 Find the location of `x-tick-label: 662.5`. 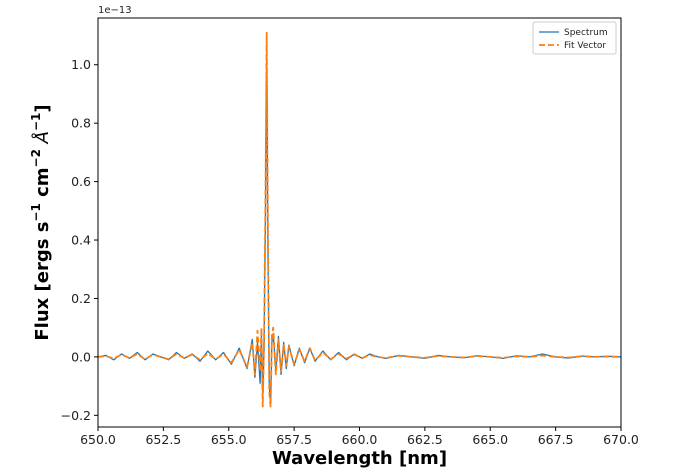

x-tick-label: 662.5 is located at coordinates (425, 439).